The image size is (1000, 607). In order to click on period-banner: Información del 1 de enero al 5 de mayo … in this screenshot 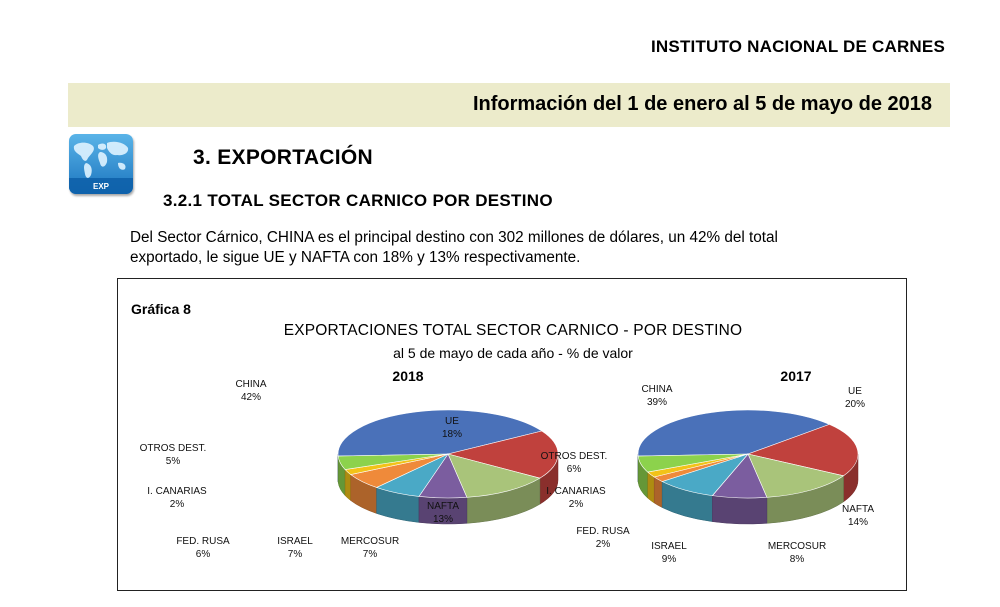, I will do `click(509, 105)`.